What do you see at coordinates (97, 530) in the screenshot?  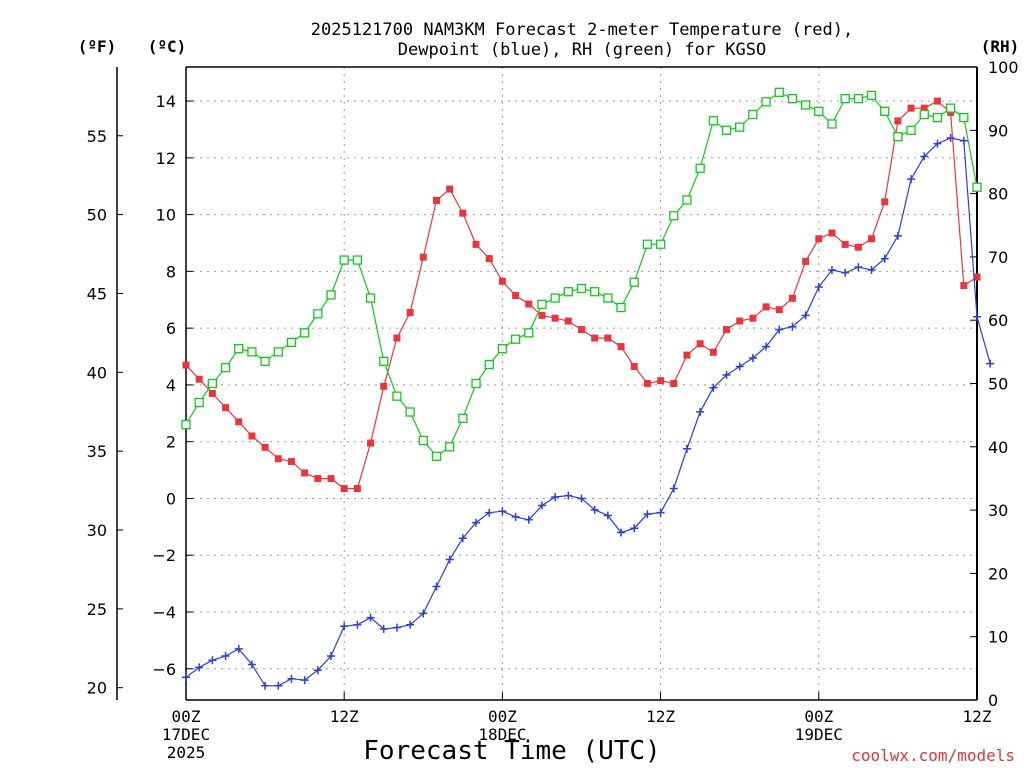 I see `fahrenheit-tick-label: 30` at bounding box center [97, 530].